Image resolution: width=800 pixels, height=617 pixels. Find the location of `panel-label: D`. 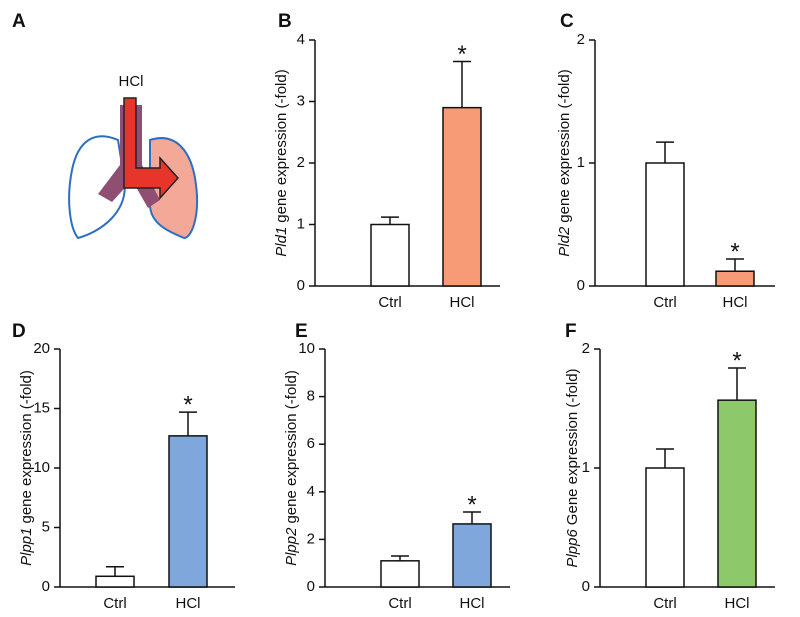

panel-label: D is located at coordinates (19, 331).